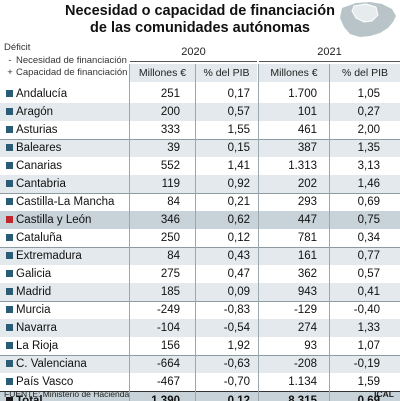 The image size is (400, 401). I want to click on cell-m2021: 461, so click(307, 130).